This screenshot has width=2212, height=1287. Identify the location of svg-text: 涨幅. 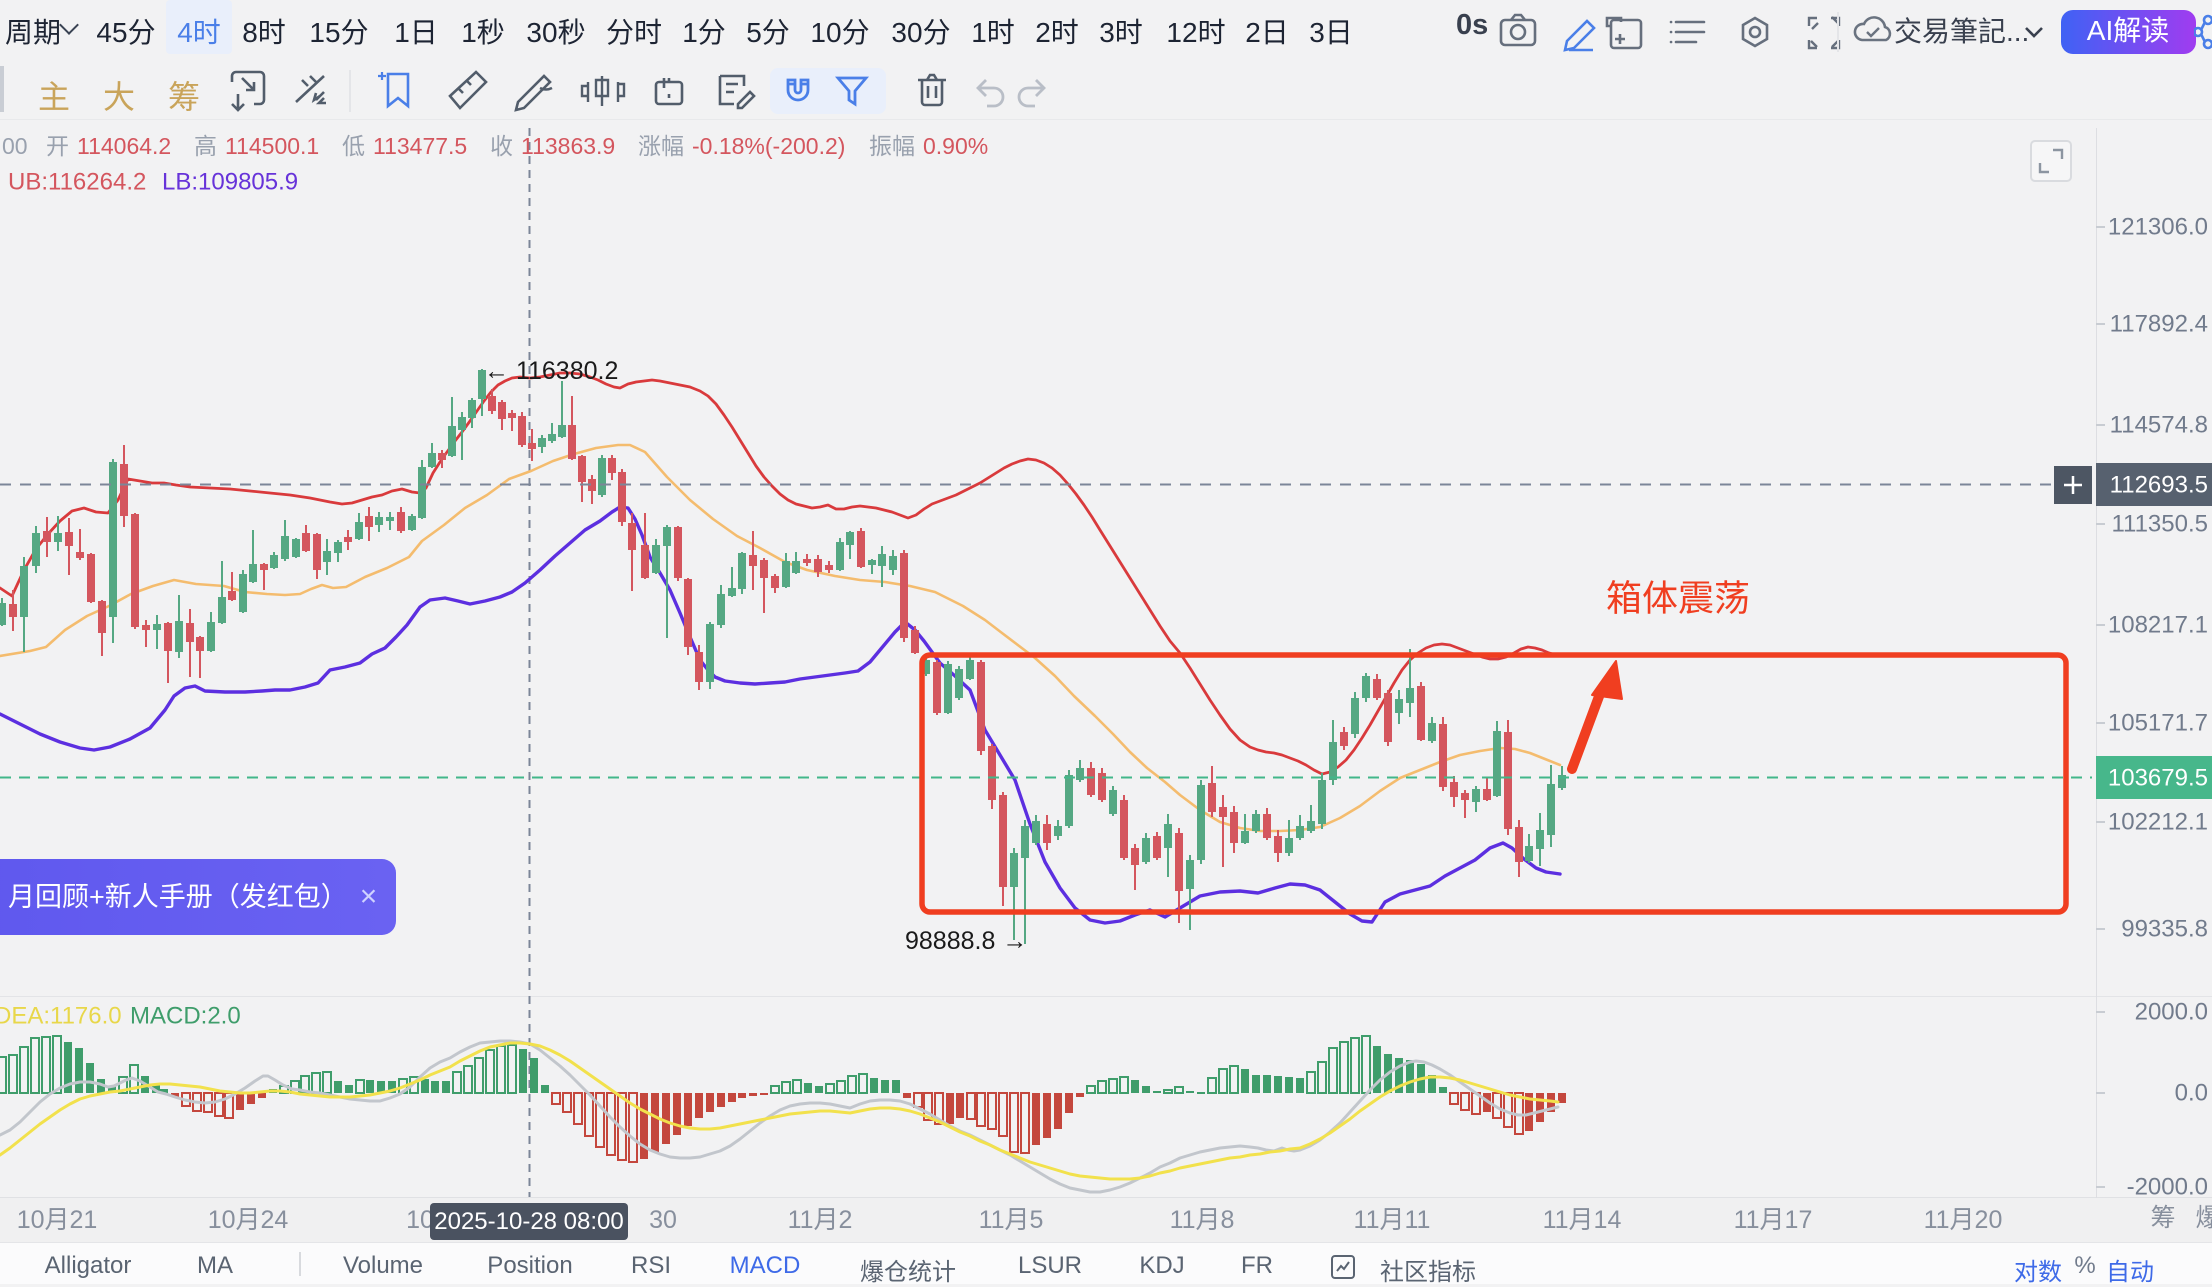
(661, 146).